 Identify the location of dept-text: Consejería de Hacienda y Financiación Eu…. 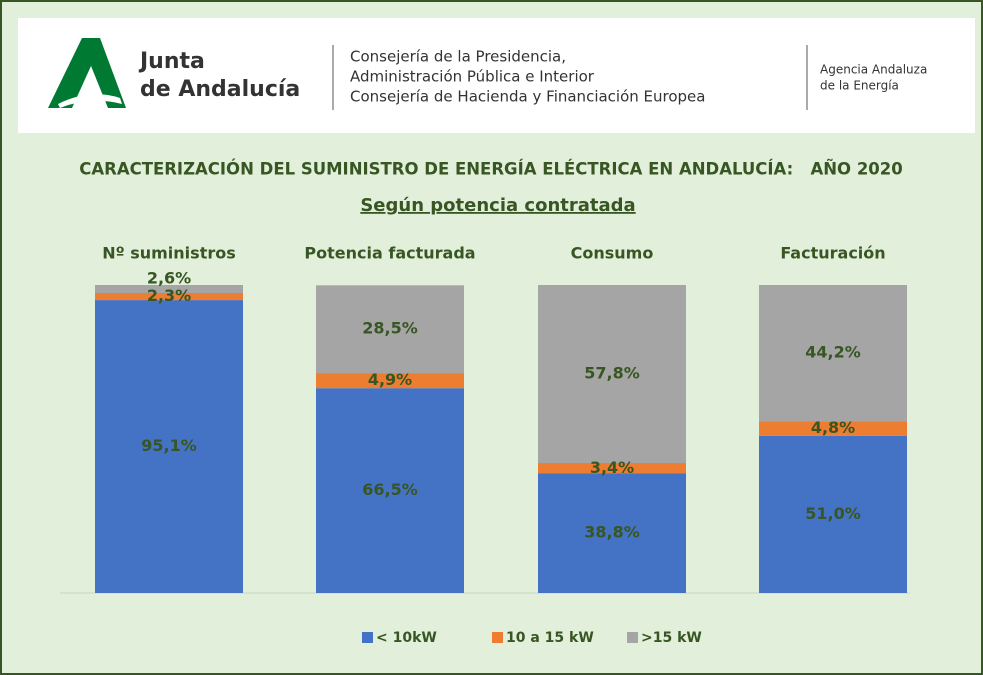
(527, 97).